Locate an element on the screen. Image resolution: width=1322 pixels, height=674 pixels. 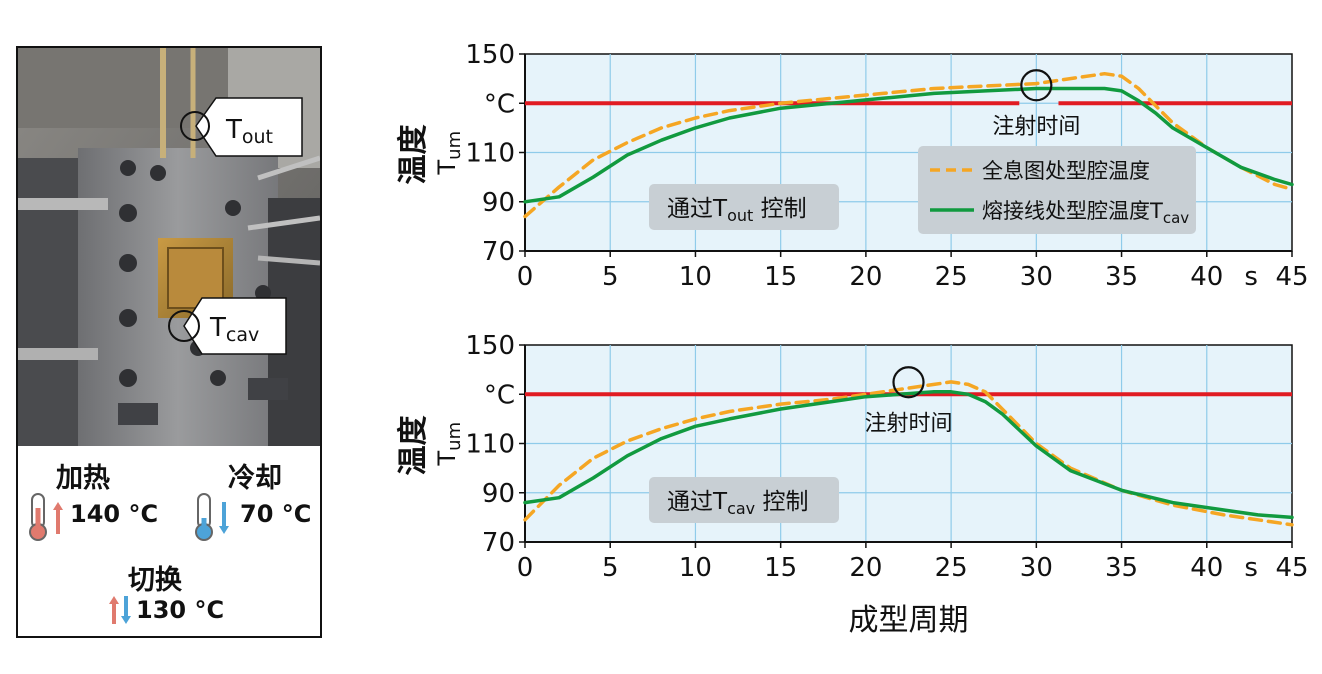
mold-photo: Tout Tcav is located at coordinates (169, 247).